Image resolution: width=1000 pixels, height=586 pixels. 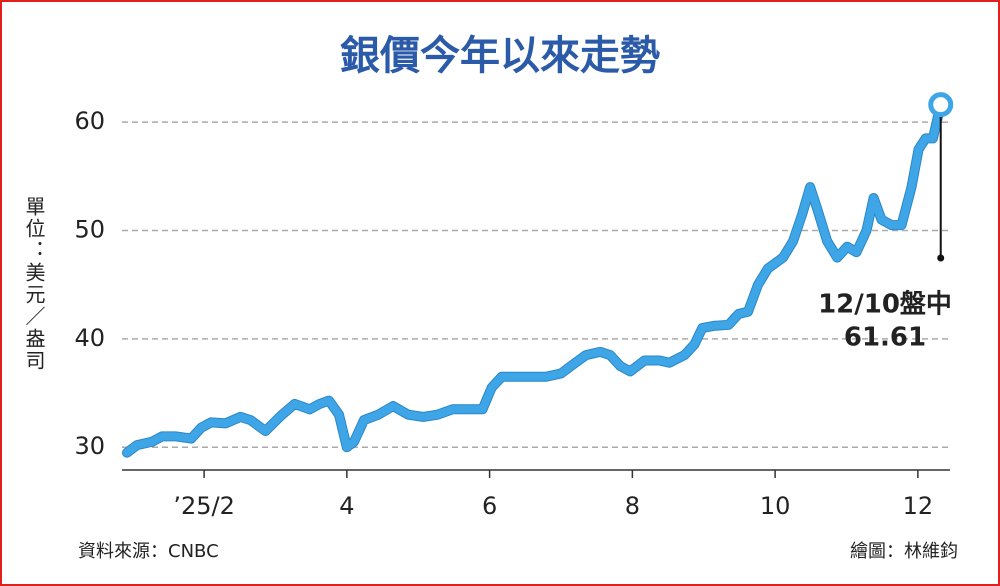 I want to click on annotation: 12/10盤中, so click(x=885, y=305).